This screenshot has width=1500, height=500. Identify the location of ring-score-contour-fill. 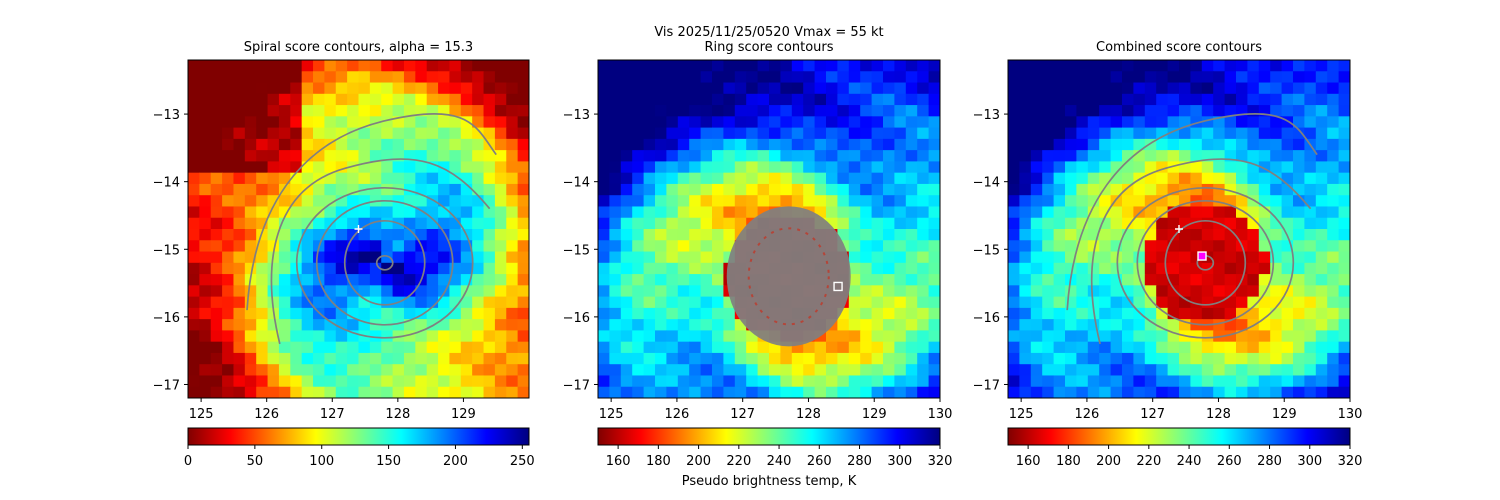
(788, 276).